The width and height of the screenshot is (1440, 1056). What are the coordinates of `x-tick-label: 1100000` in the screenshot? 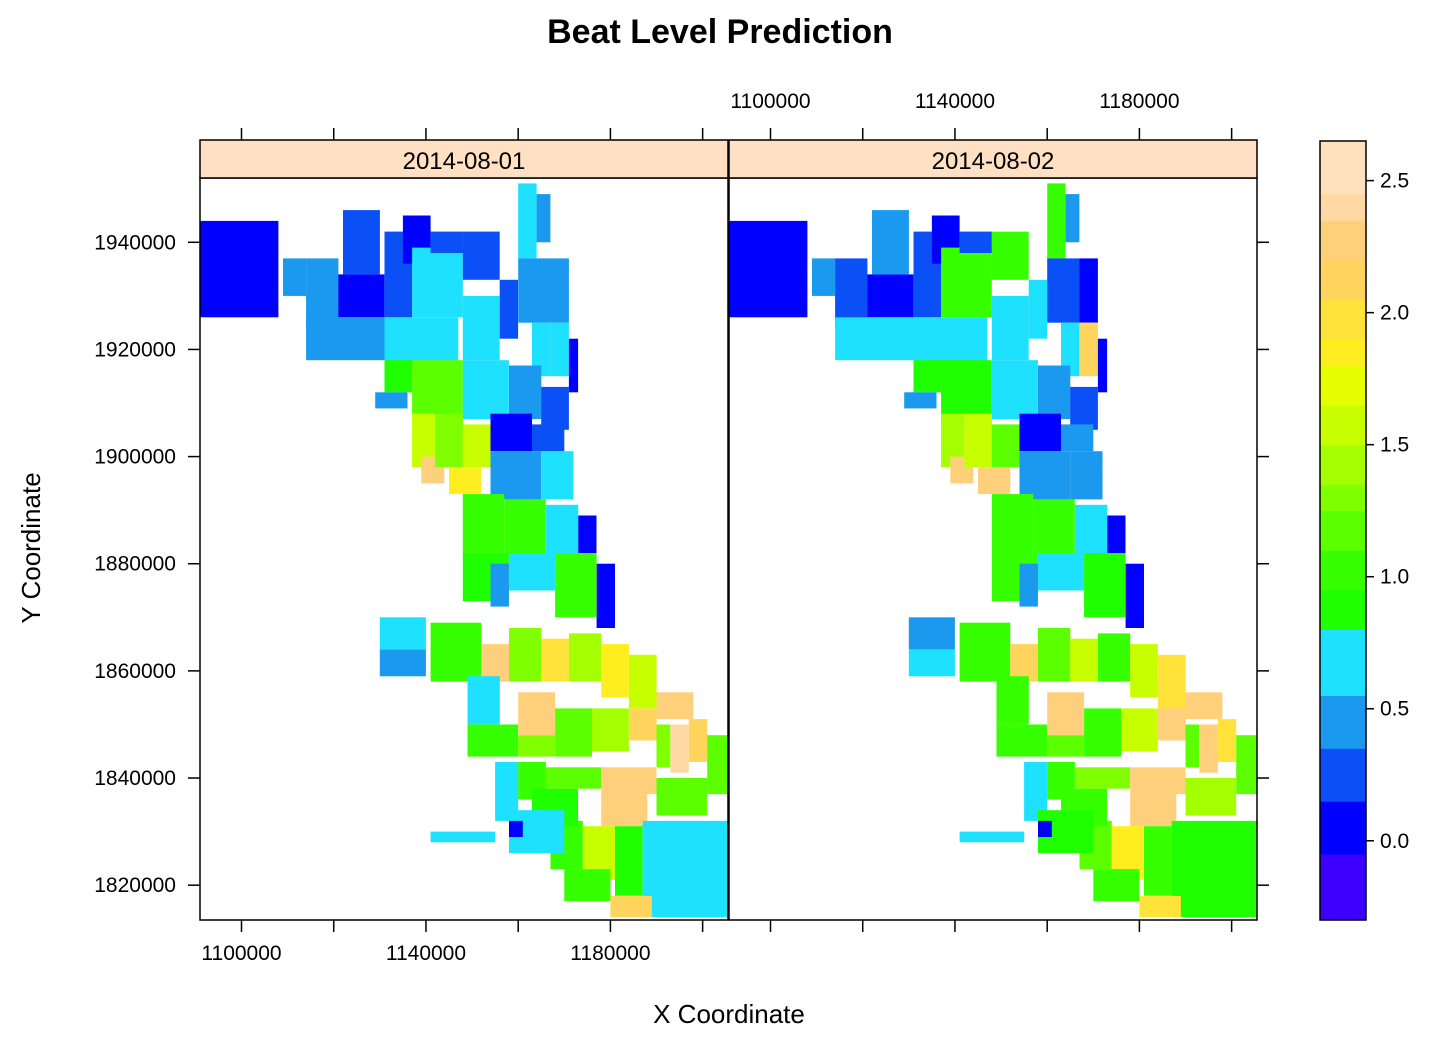 It's located at (770, 101).